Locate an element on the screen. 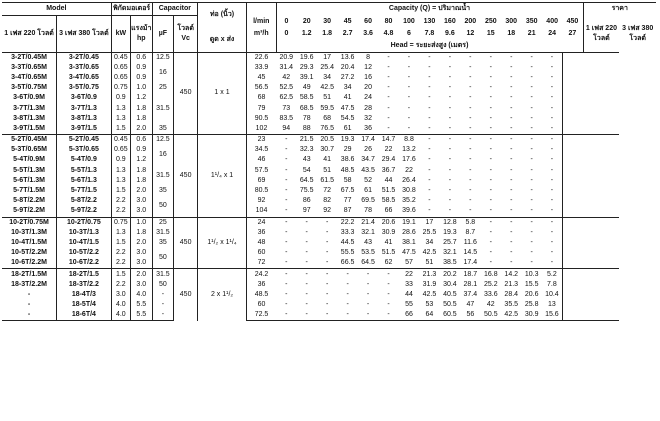  head-value: 17.4 is located at coordinates (470, 263).